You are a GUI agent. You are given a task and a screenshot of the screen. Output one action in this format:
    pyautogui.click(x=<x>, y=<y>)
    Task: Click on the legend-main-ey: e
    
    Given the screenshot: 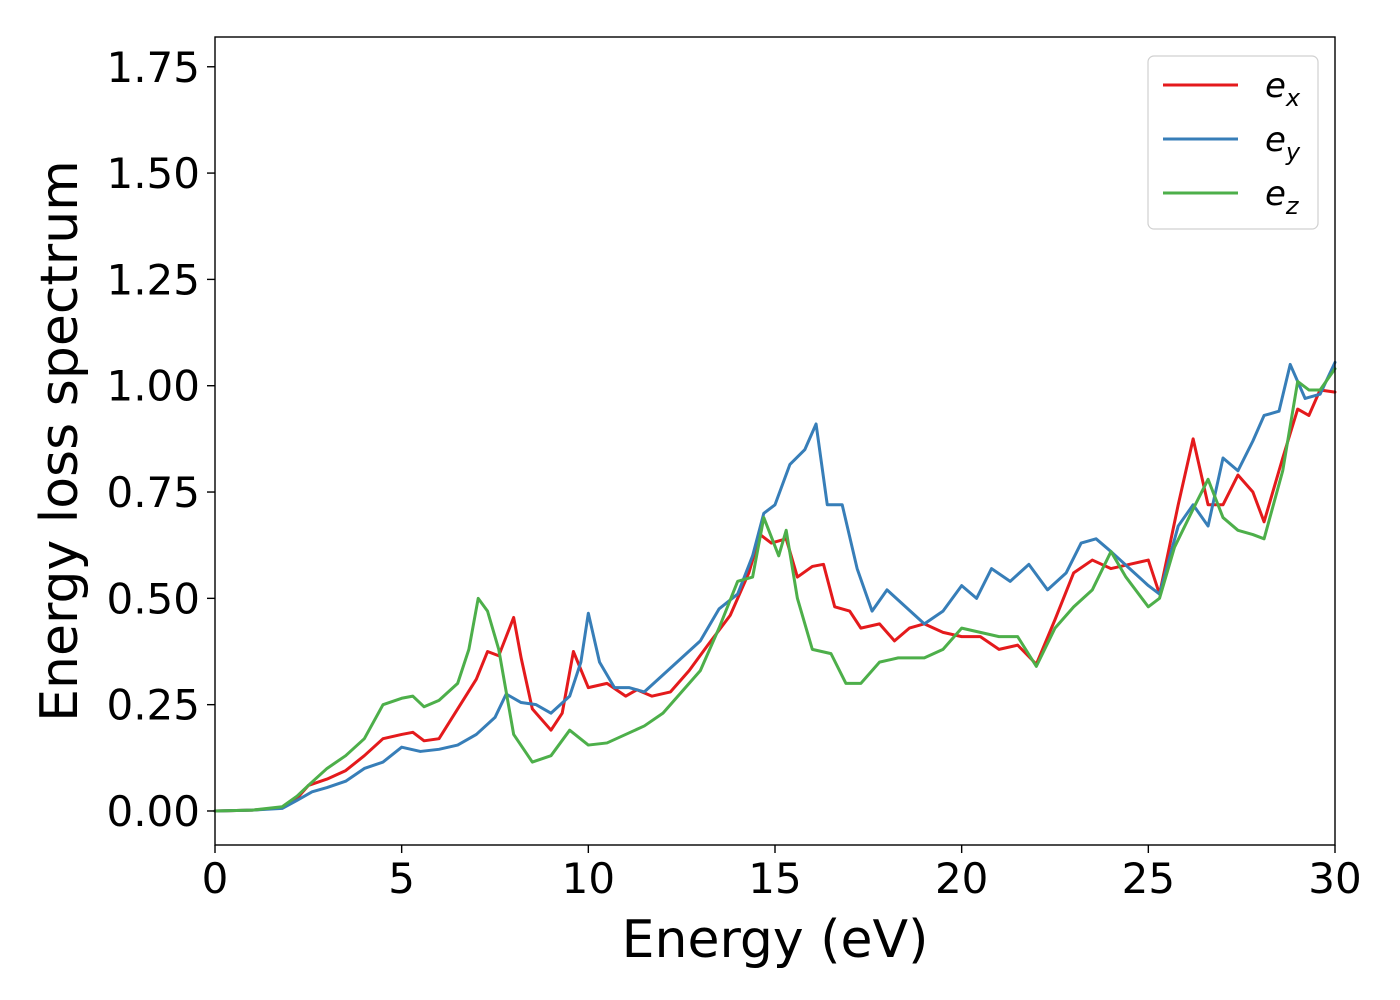 What is the action you would take?
    pyautogui.click(x=1275, y=140)
    